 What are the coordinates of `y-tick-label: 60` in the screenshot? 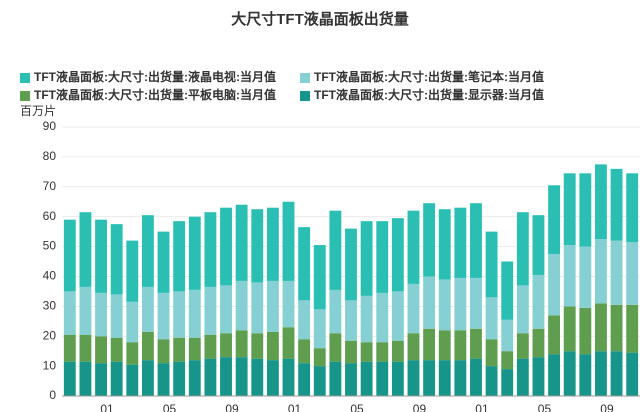 It's located at (50, 216).